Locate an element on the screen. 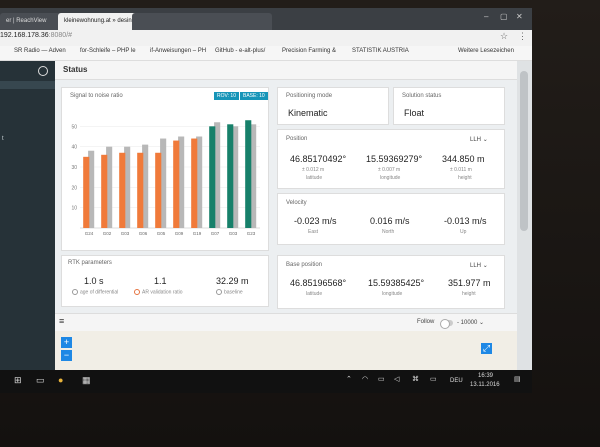  x-tick-label: G09 is located at coordinates (179, 233).